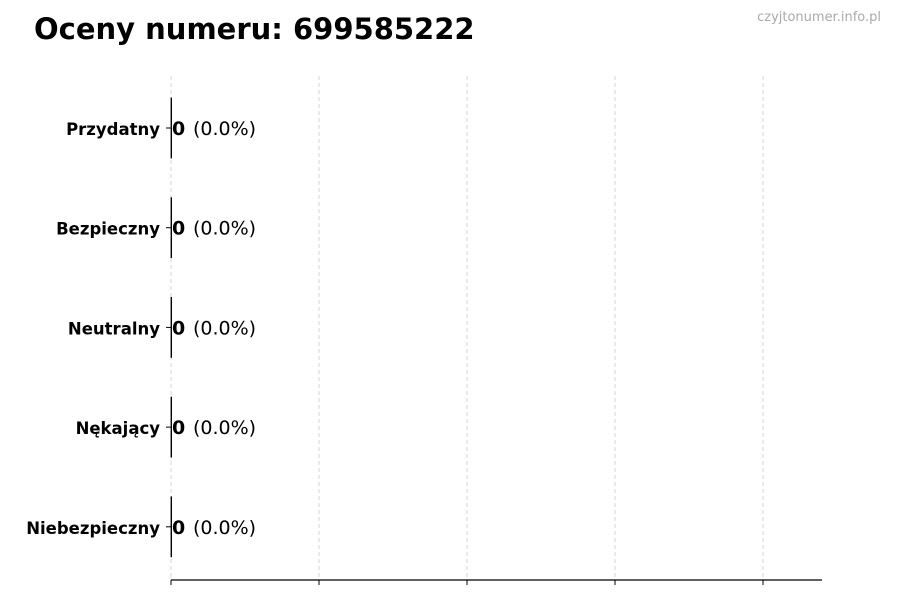 The image size is (900, 600). I want to click on y-tick-label: Nękający, so click(118, 428).